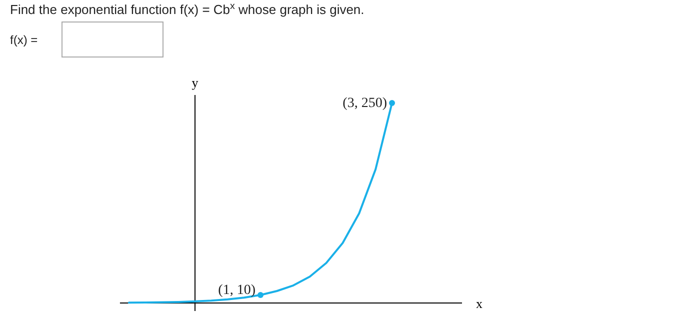  Describe the element at coordinates (187, 8) in the screenshot. I see `chart-title: Find the exponential function f(x) = Cb$^{x}$ whose graph is given.` at that location.